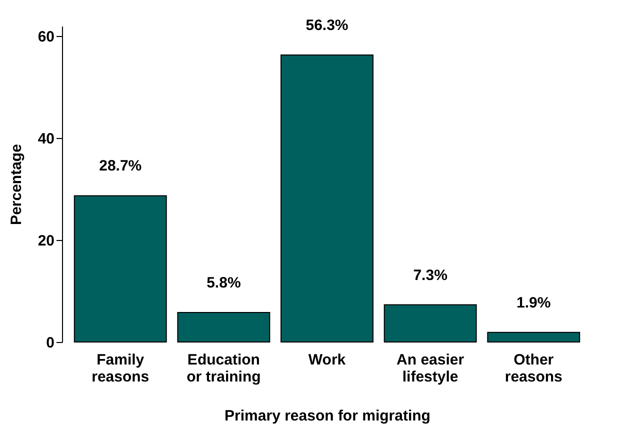  What do you see at coordinates (327, 360) in the screenshot?
I see `x-tick-label: Work` at bounding box center [327, 360].